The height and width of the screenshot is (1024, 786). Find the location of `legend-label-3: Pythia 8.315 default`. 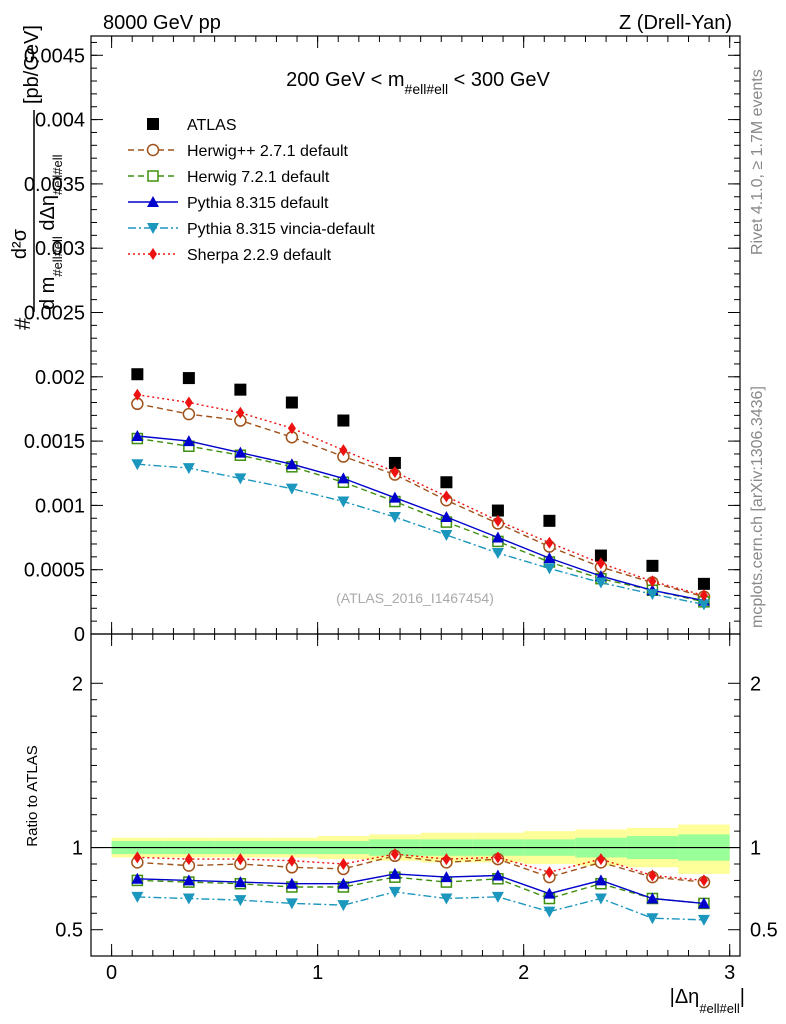

legend-label-3: Pythia 8.315 default is located at coordinates (258, 203).